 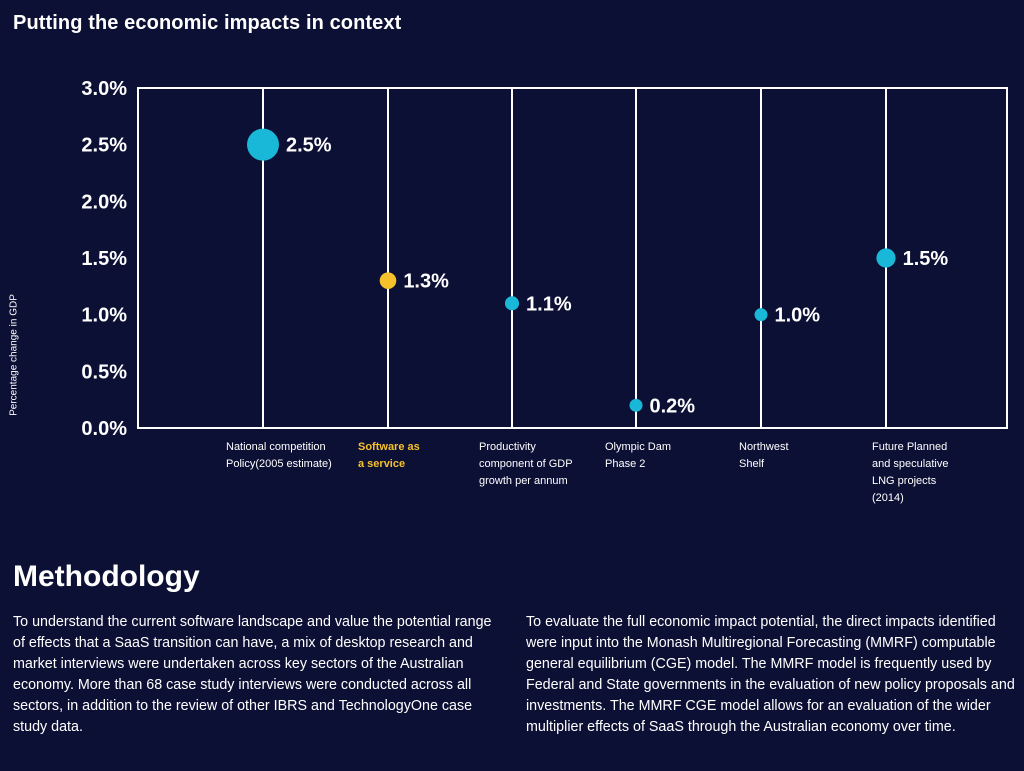 What do you see at coordinates (104, 316) in the screenshot?
I see `y-tick-label: 1.0%` at bounding box center [104, 316].